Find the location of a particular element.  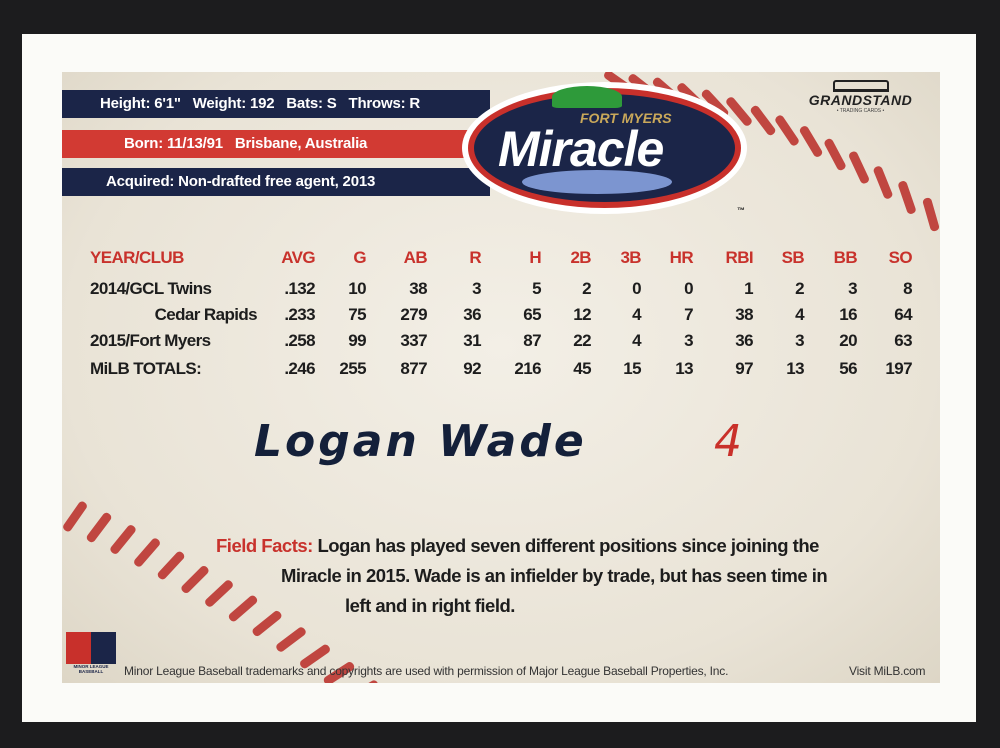

milb-logo-text: MINOR LEAGUE BASEBALL is located at coordinates (91, 669).